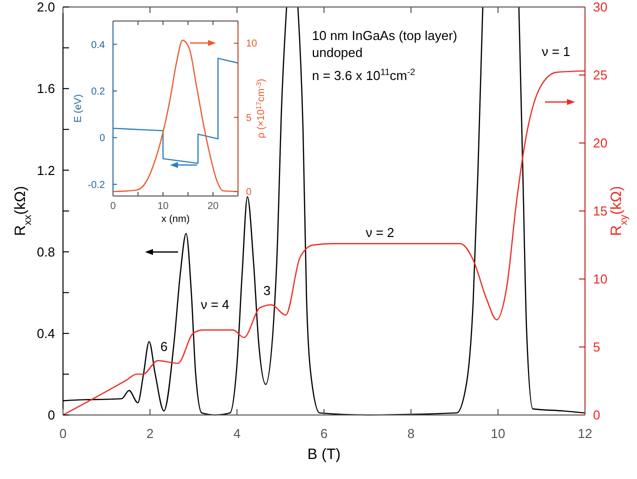  What do you see at coordinates (45, 170) in the screenshot?
I see `y-tick-label: 1.2` at bounding box center [45, 170].